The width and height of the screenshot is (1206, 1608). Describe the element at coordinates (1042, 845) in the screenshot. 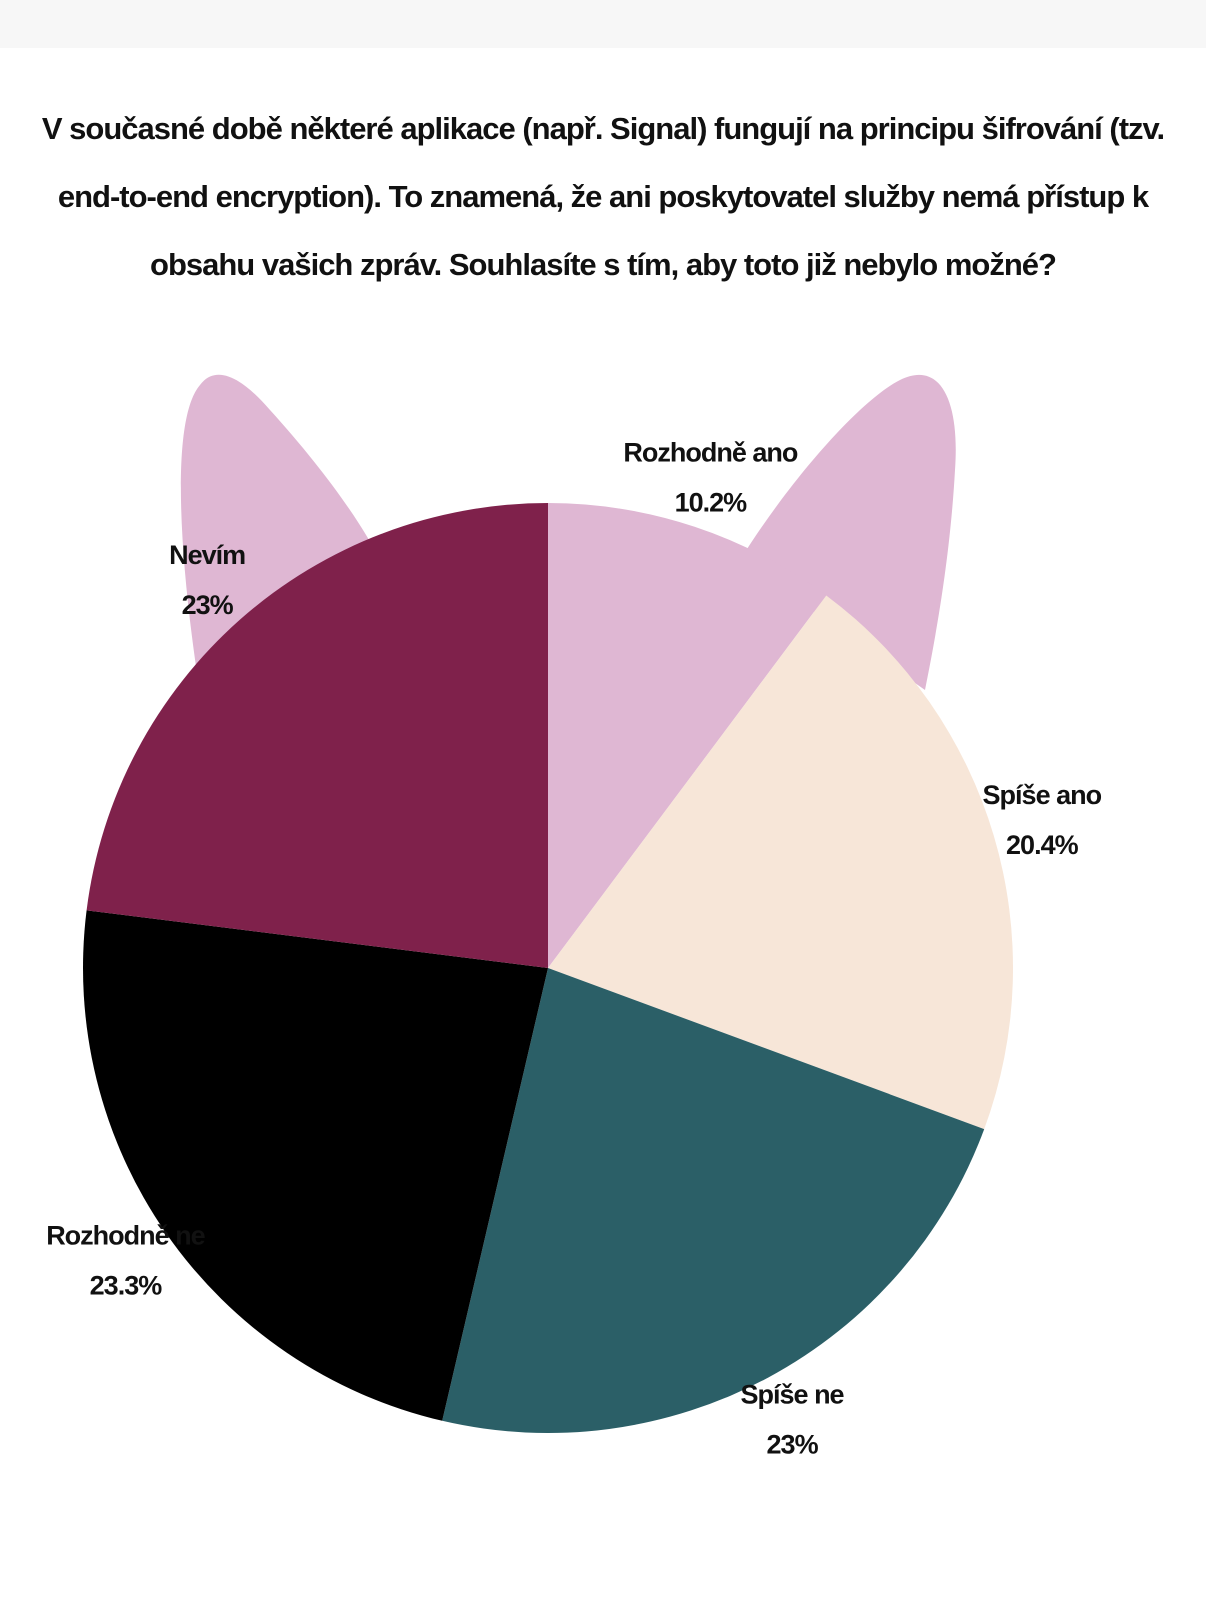

I see `slice-value-label: 20.4%` at that location.